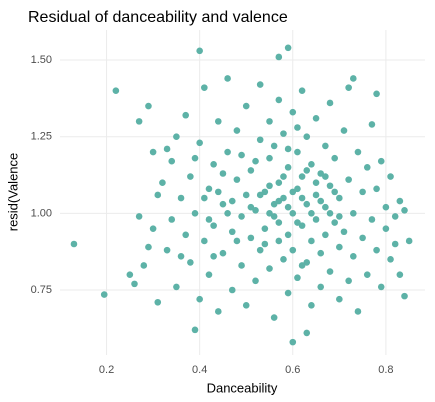 Image resolution: width=435 pixels, height=402 pixels. Describe the element at coordinates (158, 17) in the screenshot. I see `chart-title: Residual of danceability and valence` at that location.